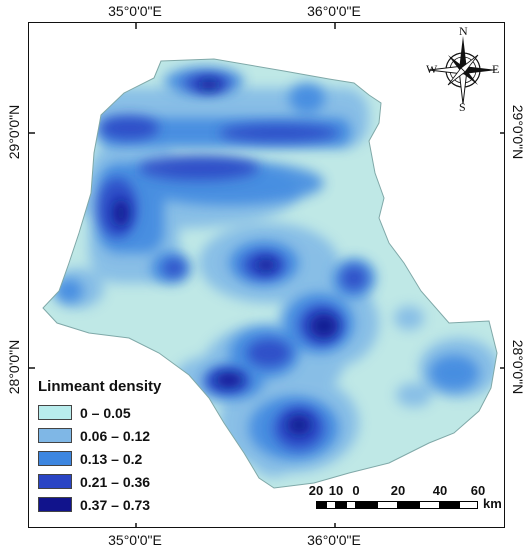 This screenshot has height=550, width=531. What do you see at coordinates (462, 107) in the screenshot?
I see `south-label: S` at bounding box center [462, 107].